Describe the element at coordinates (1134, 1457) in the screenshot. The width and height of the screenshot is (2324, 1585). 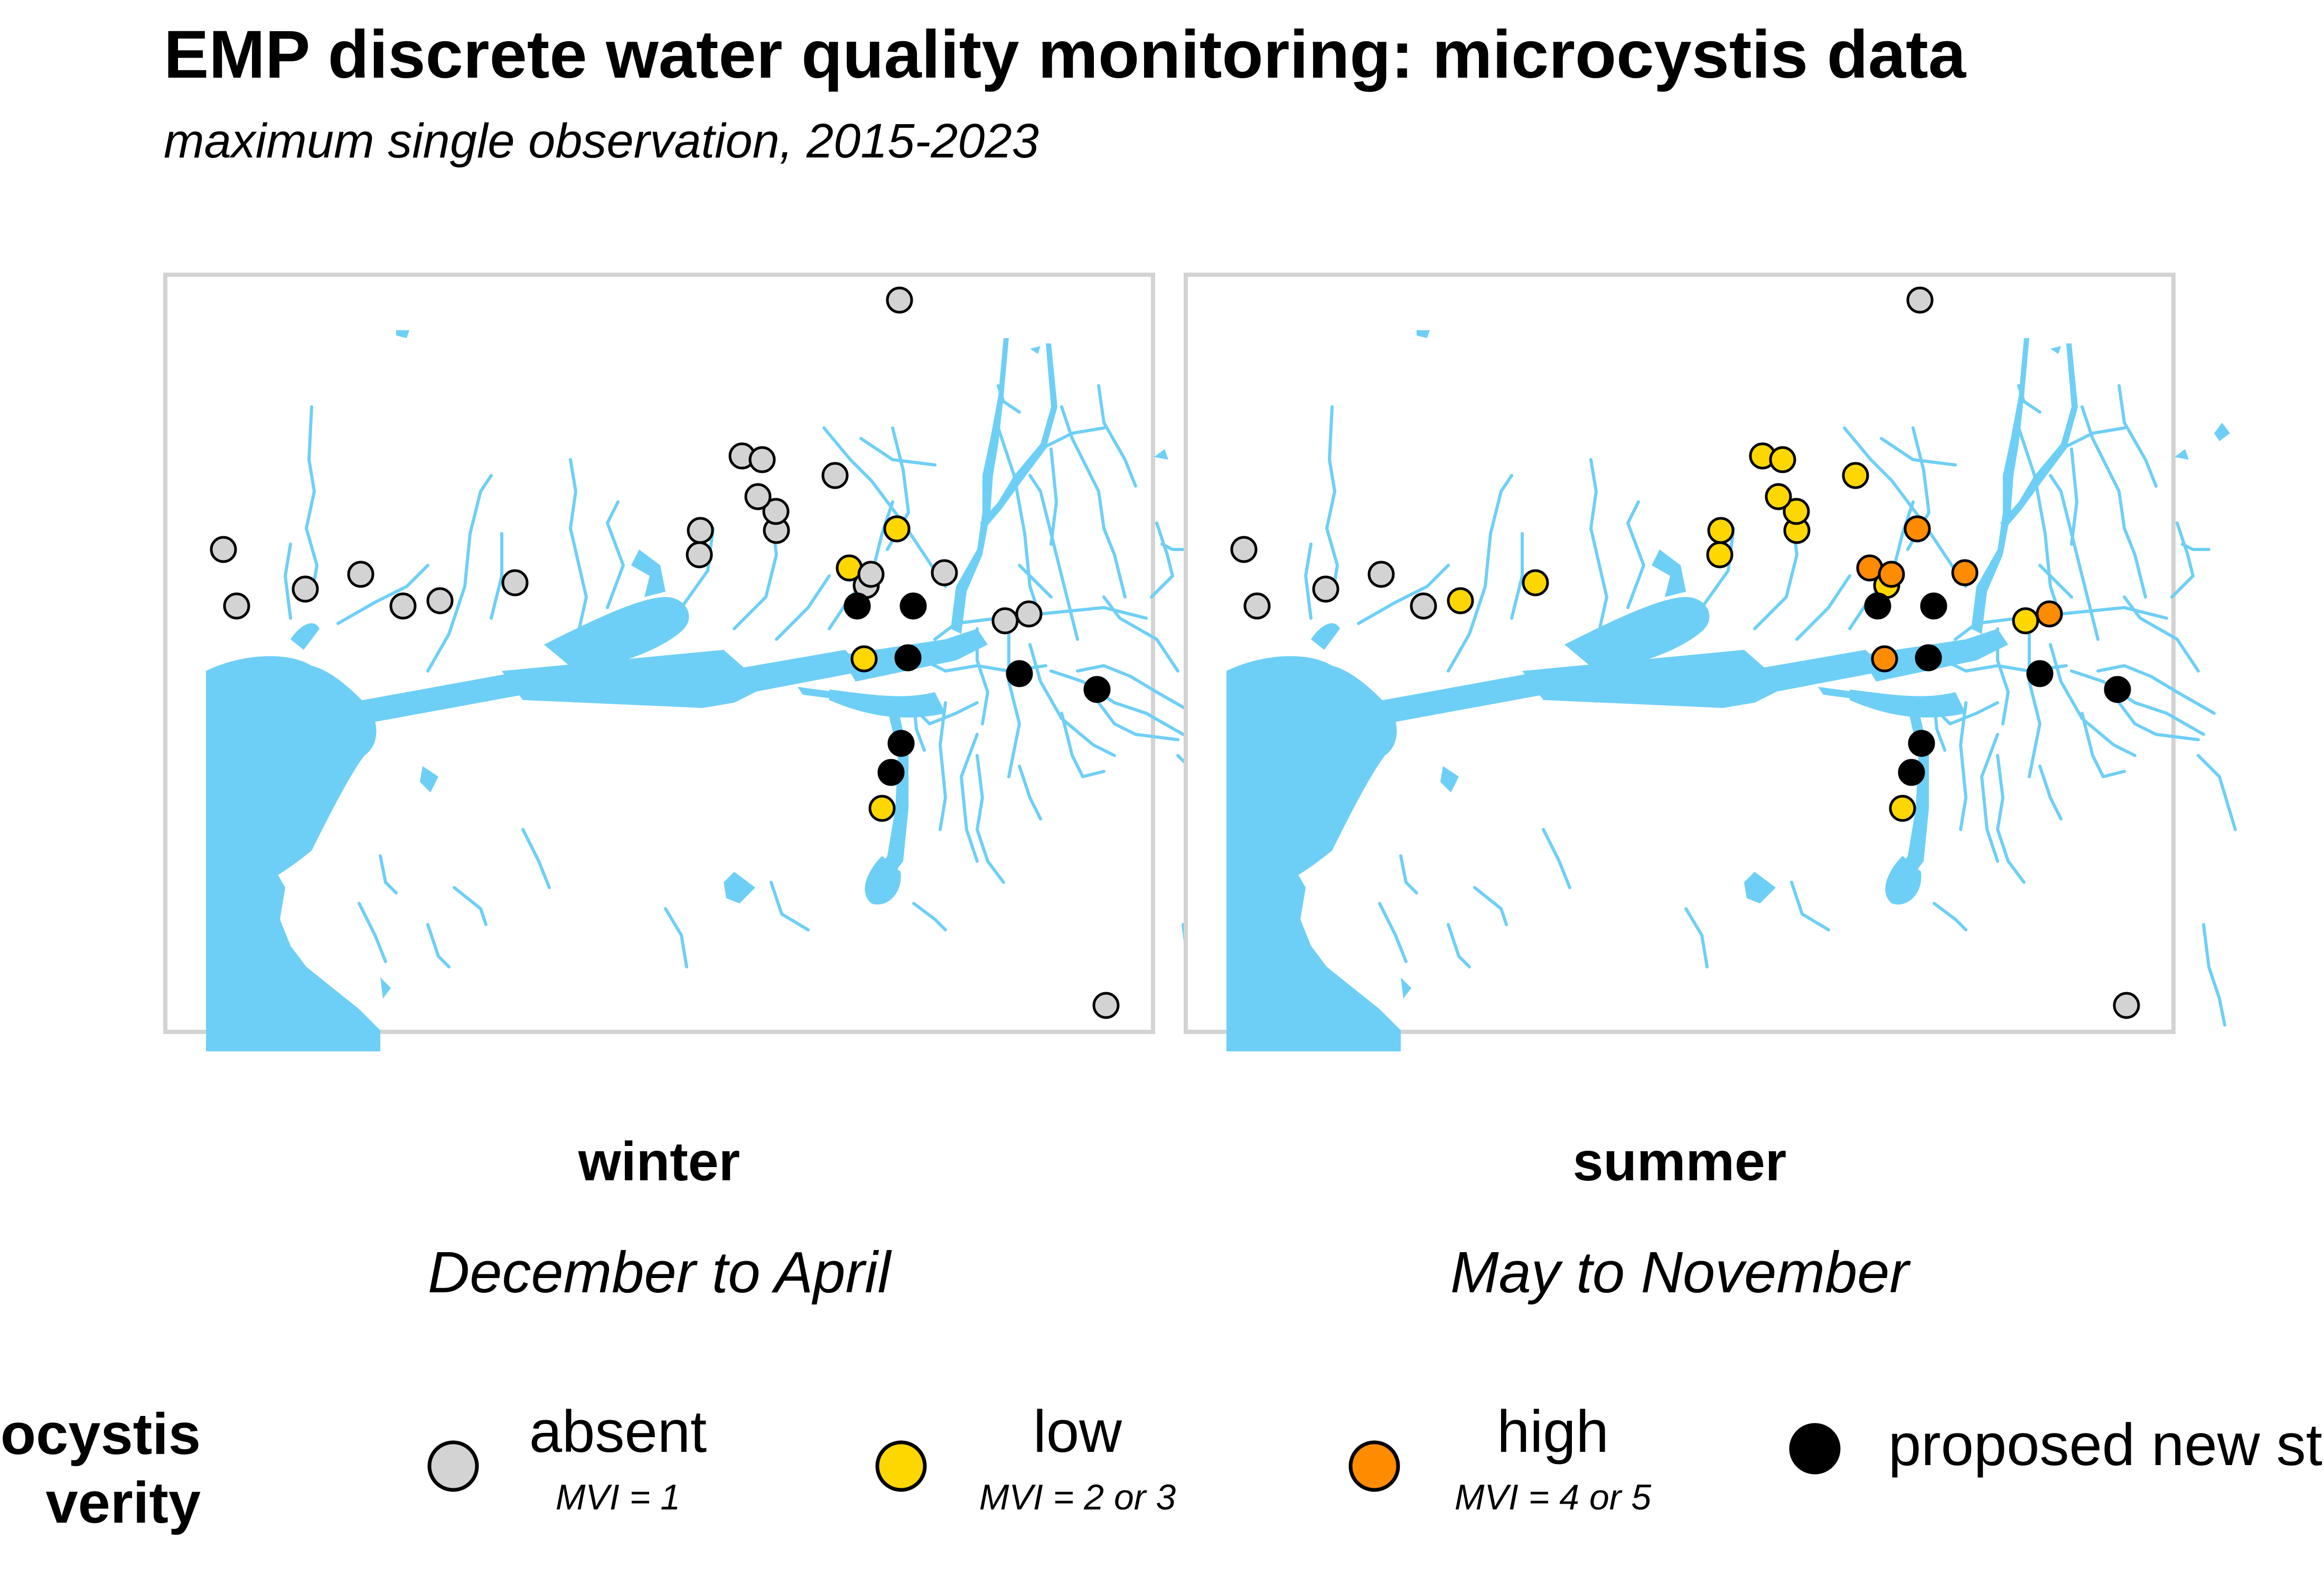
I see `legend-symbols` at that location.